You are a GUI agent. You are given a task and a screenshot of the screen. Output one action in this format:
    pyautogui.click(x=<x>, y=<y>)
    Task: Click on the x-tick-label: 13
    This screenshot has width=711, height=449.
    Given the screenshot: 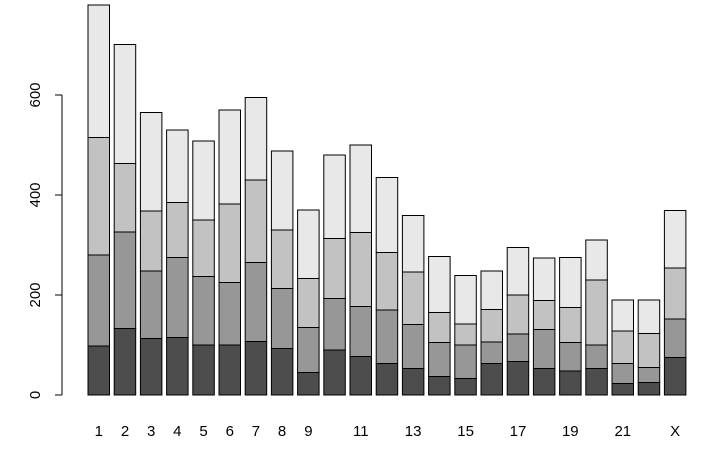 What is the action you would take?
    pyautogui.click(x=413, y=431)
    